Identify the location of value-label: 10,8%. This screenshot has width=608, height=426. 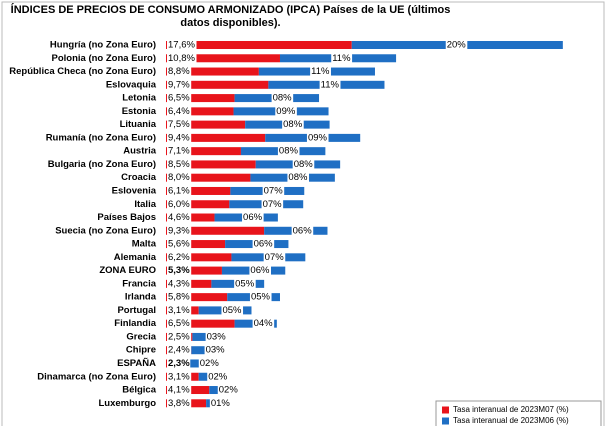
(181, 58).